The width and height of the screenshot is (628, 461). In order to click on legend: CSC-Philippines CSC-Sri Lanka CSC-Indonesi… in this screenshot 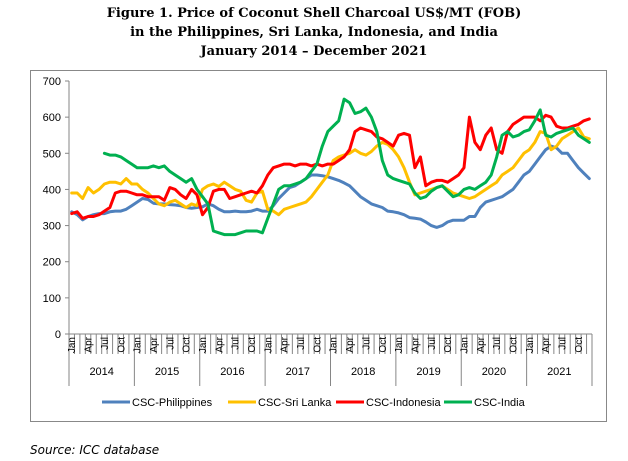, I will do `click(314, 403)`.